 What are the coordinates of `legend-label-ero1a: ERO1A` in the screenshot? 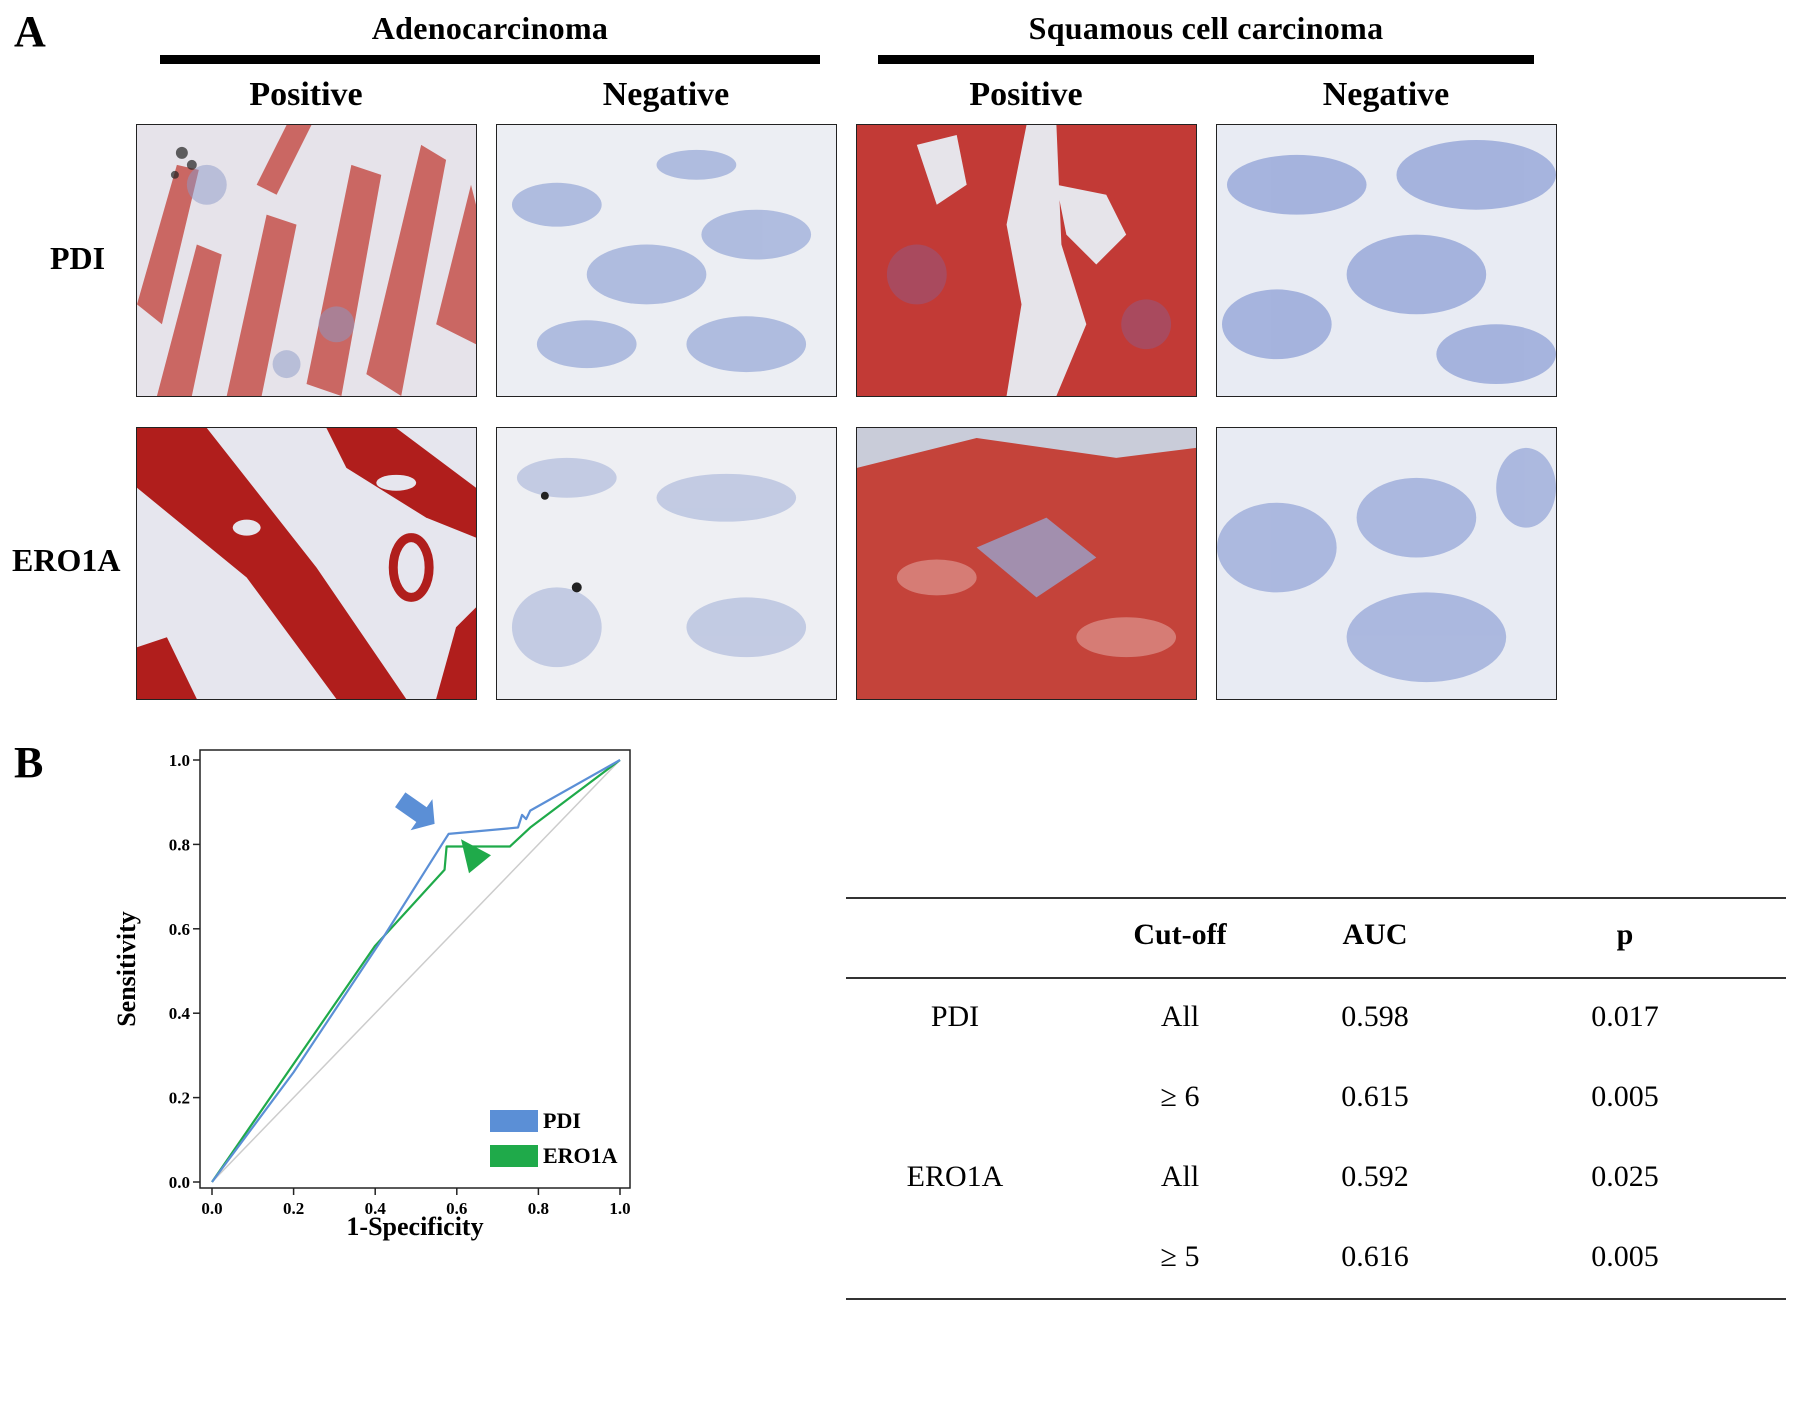 It's located at (580, 1155).